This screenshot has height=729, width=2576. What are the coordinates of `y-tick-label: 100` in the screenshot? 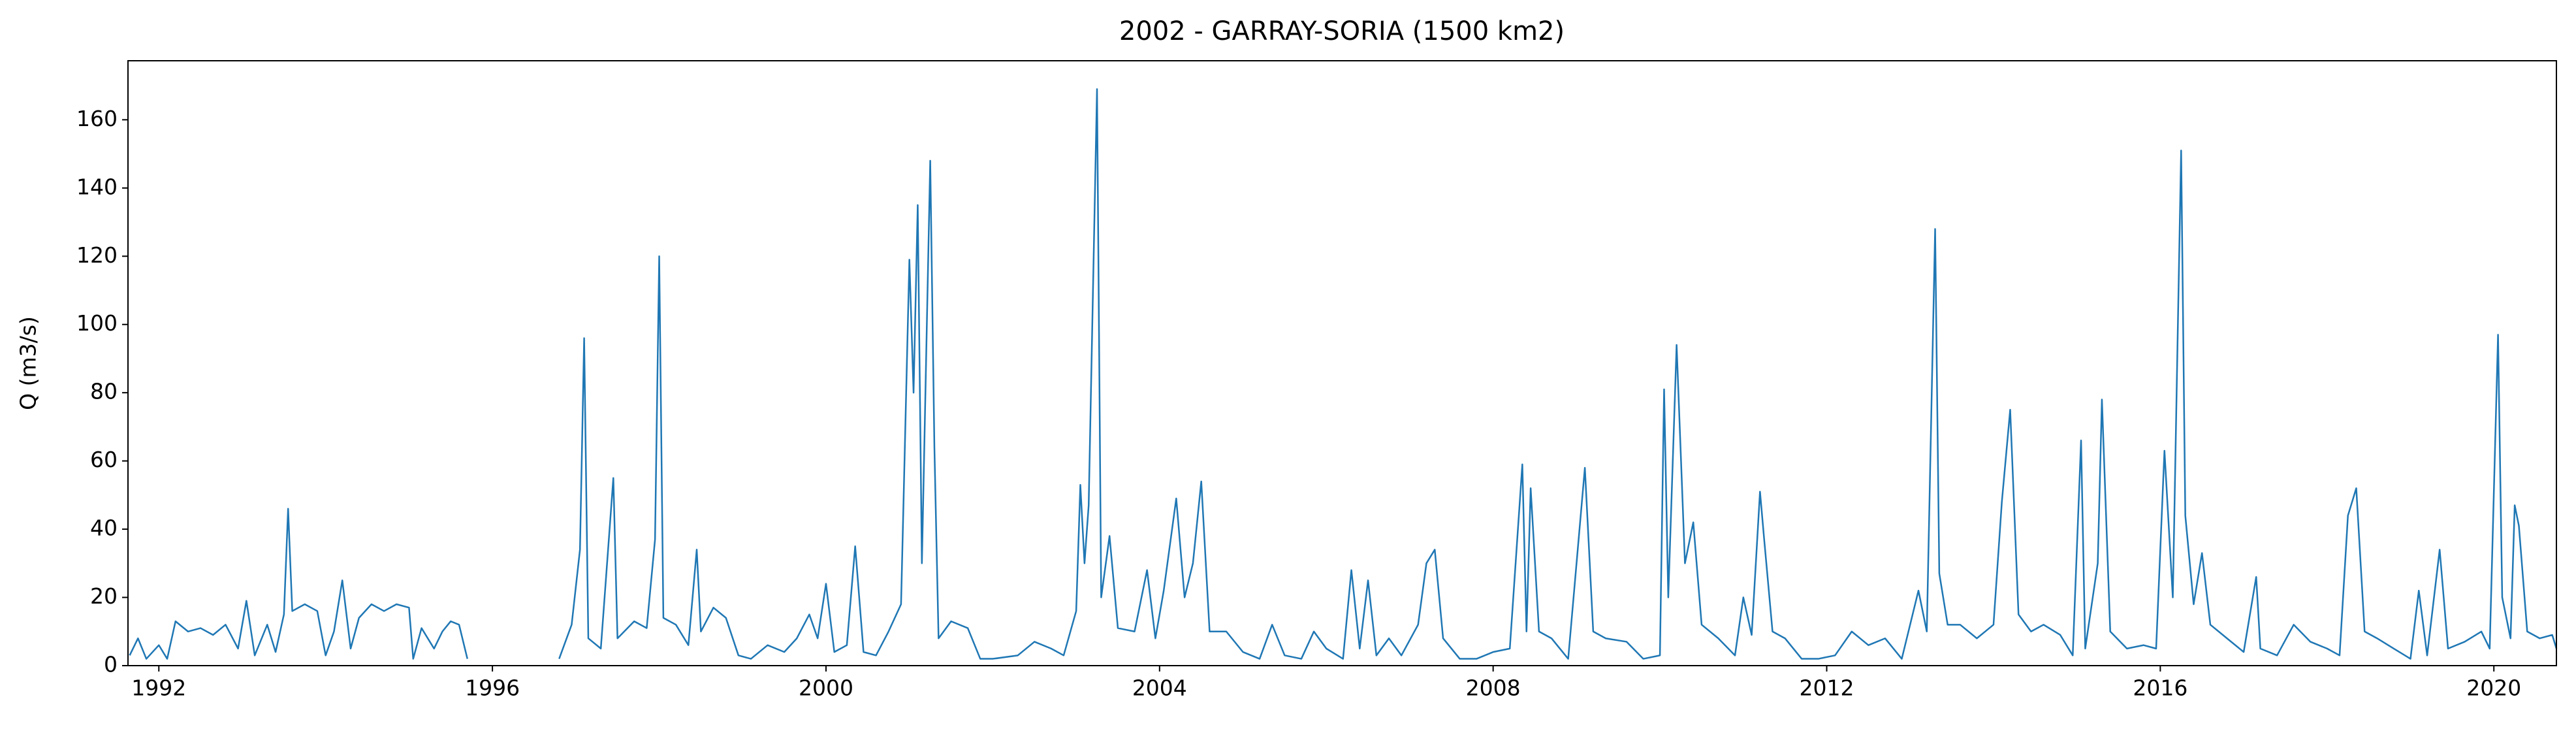 It's located at (97, 323).